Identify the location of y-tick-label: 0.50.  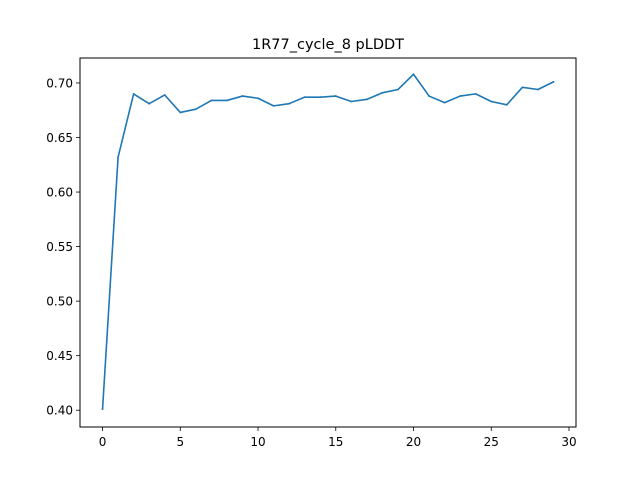
(59, 302).